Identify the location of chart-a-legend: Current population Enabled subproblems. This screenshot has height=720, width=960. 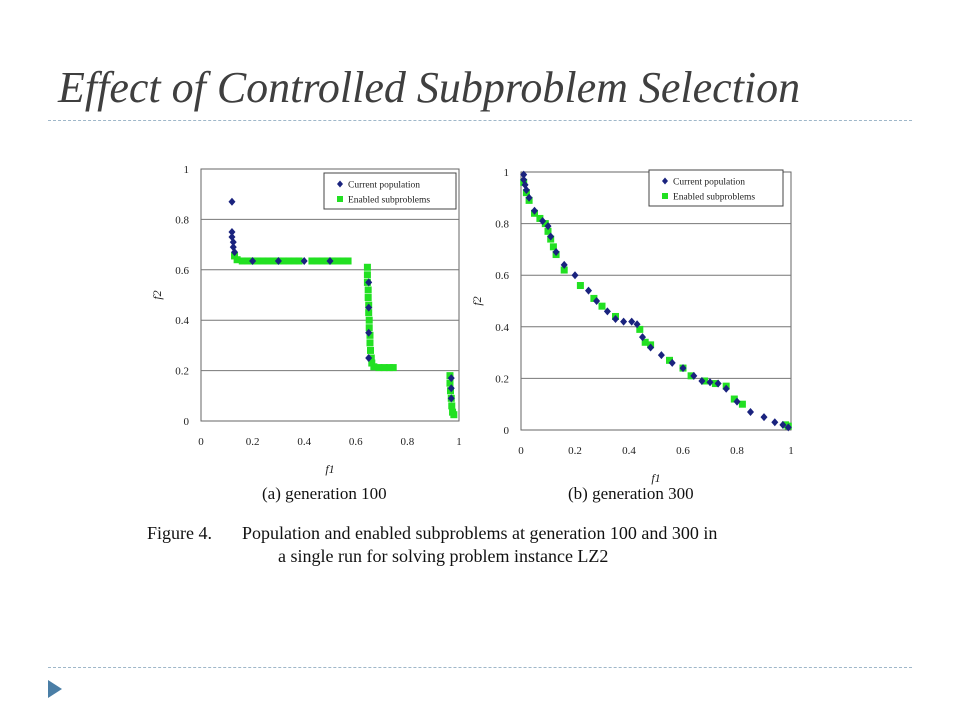
(390, 191).